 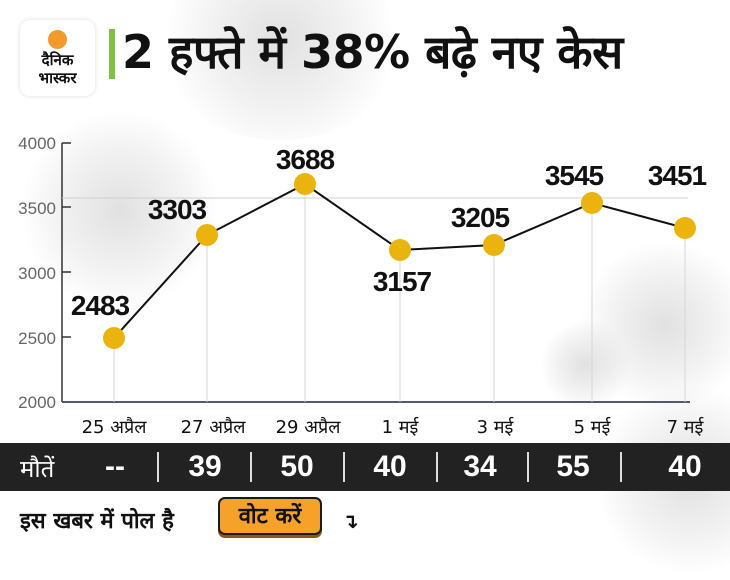 What do you see at coordinates (115, 427) in the screenshot?
I see `x-label-0: 25 अप्रैल` at bounding box center [115, 427].